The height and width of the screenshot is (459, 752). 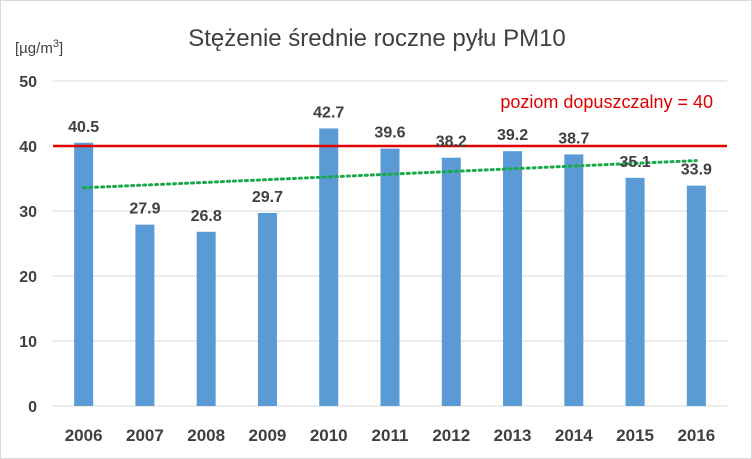 What do you see at coordinates (329, 267) in the screenshot?
I see `bar-2010` at bounding box center [329, 267].